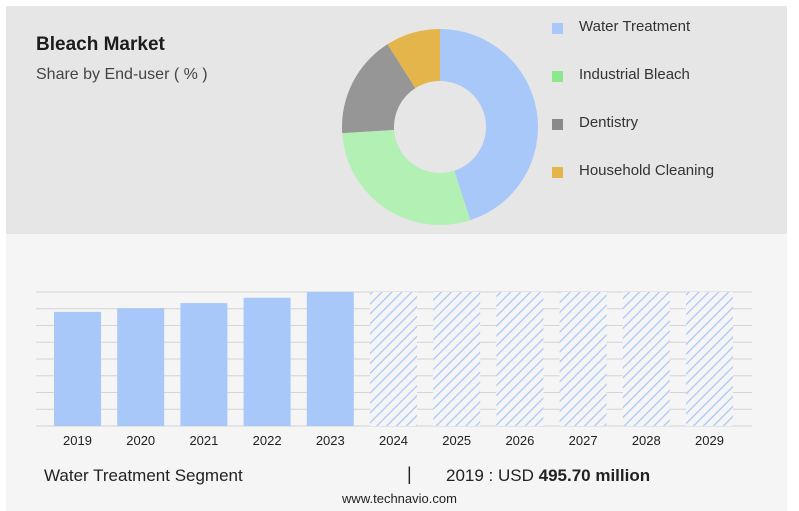  What do you see at coordinates (634, 74) in the screenshot?
I see `legend-label: Industrial Bleach` at bounding box center [634, 74].